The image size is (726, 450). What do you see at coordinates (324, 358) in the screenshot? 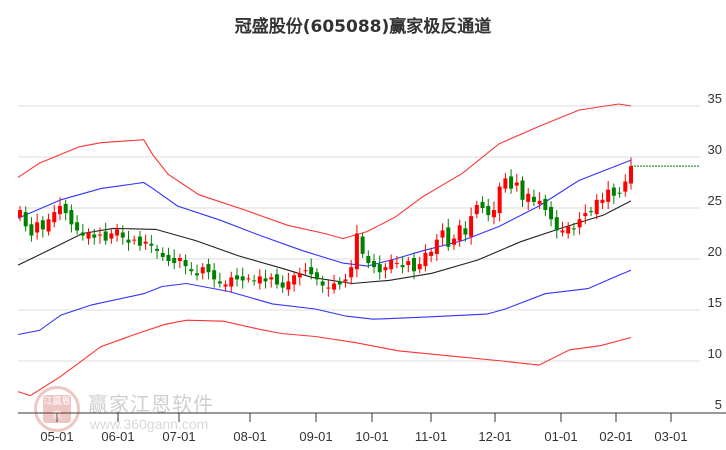
I see `outer_lower-line` at bounding box center [324, 358].